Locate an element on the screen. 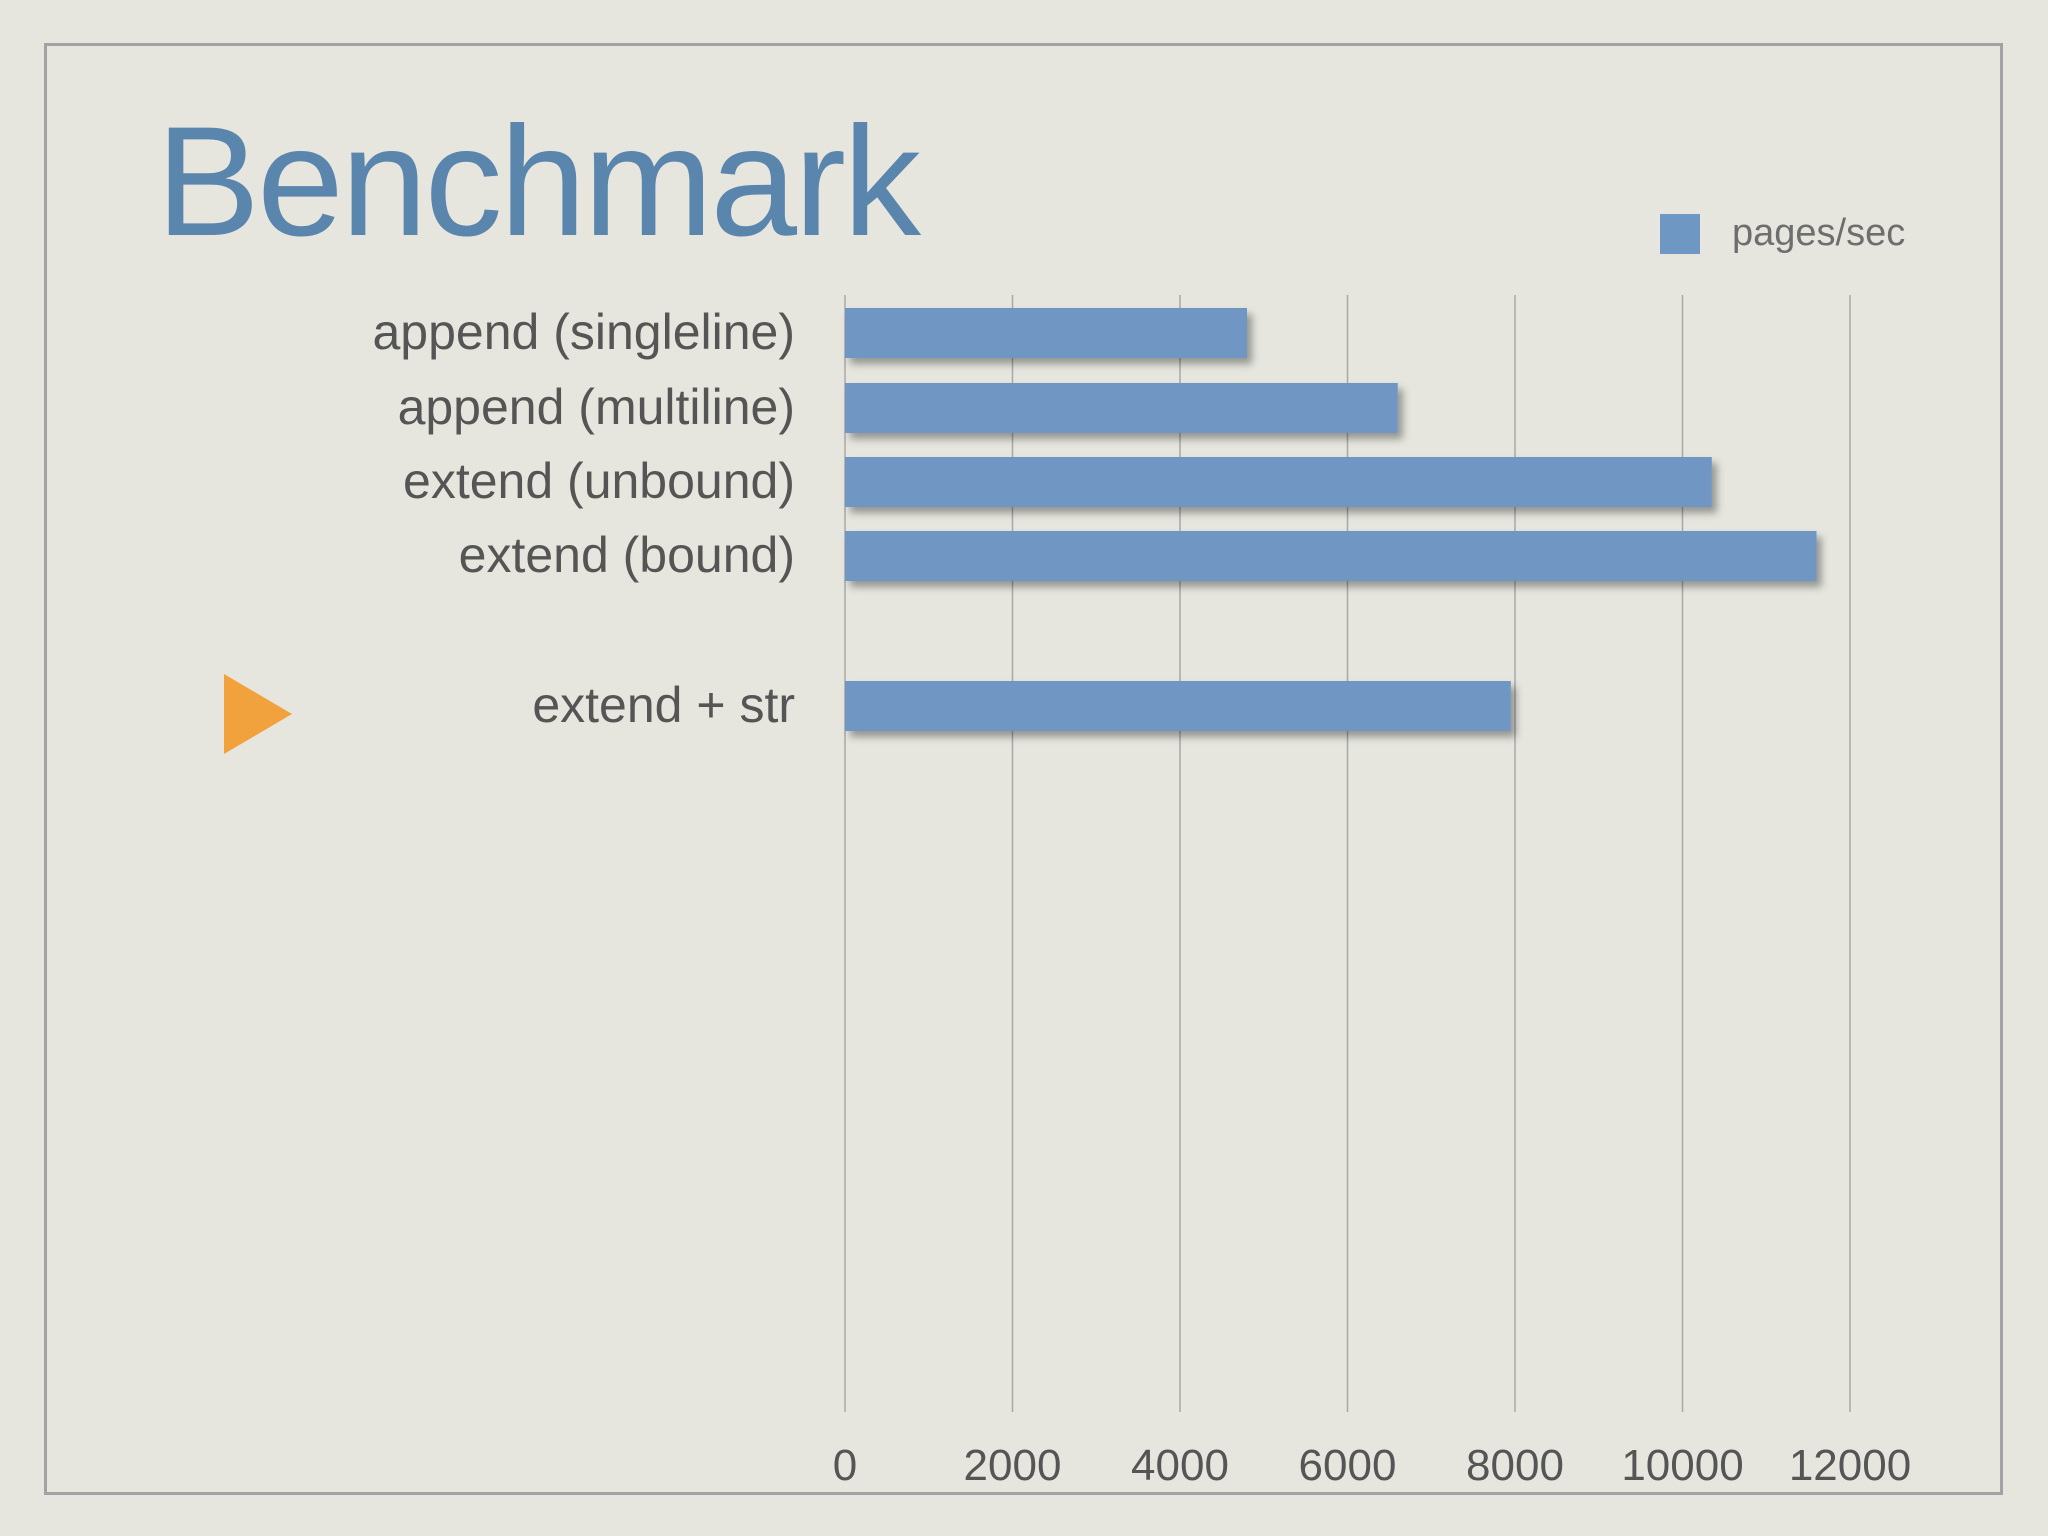 The height and width of the screenshot is (1536, 2048). category-label: extend + str is located at coordinates (663, 705).